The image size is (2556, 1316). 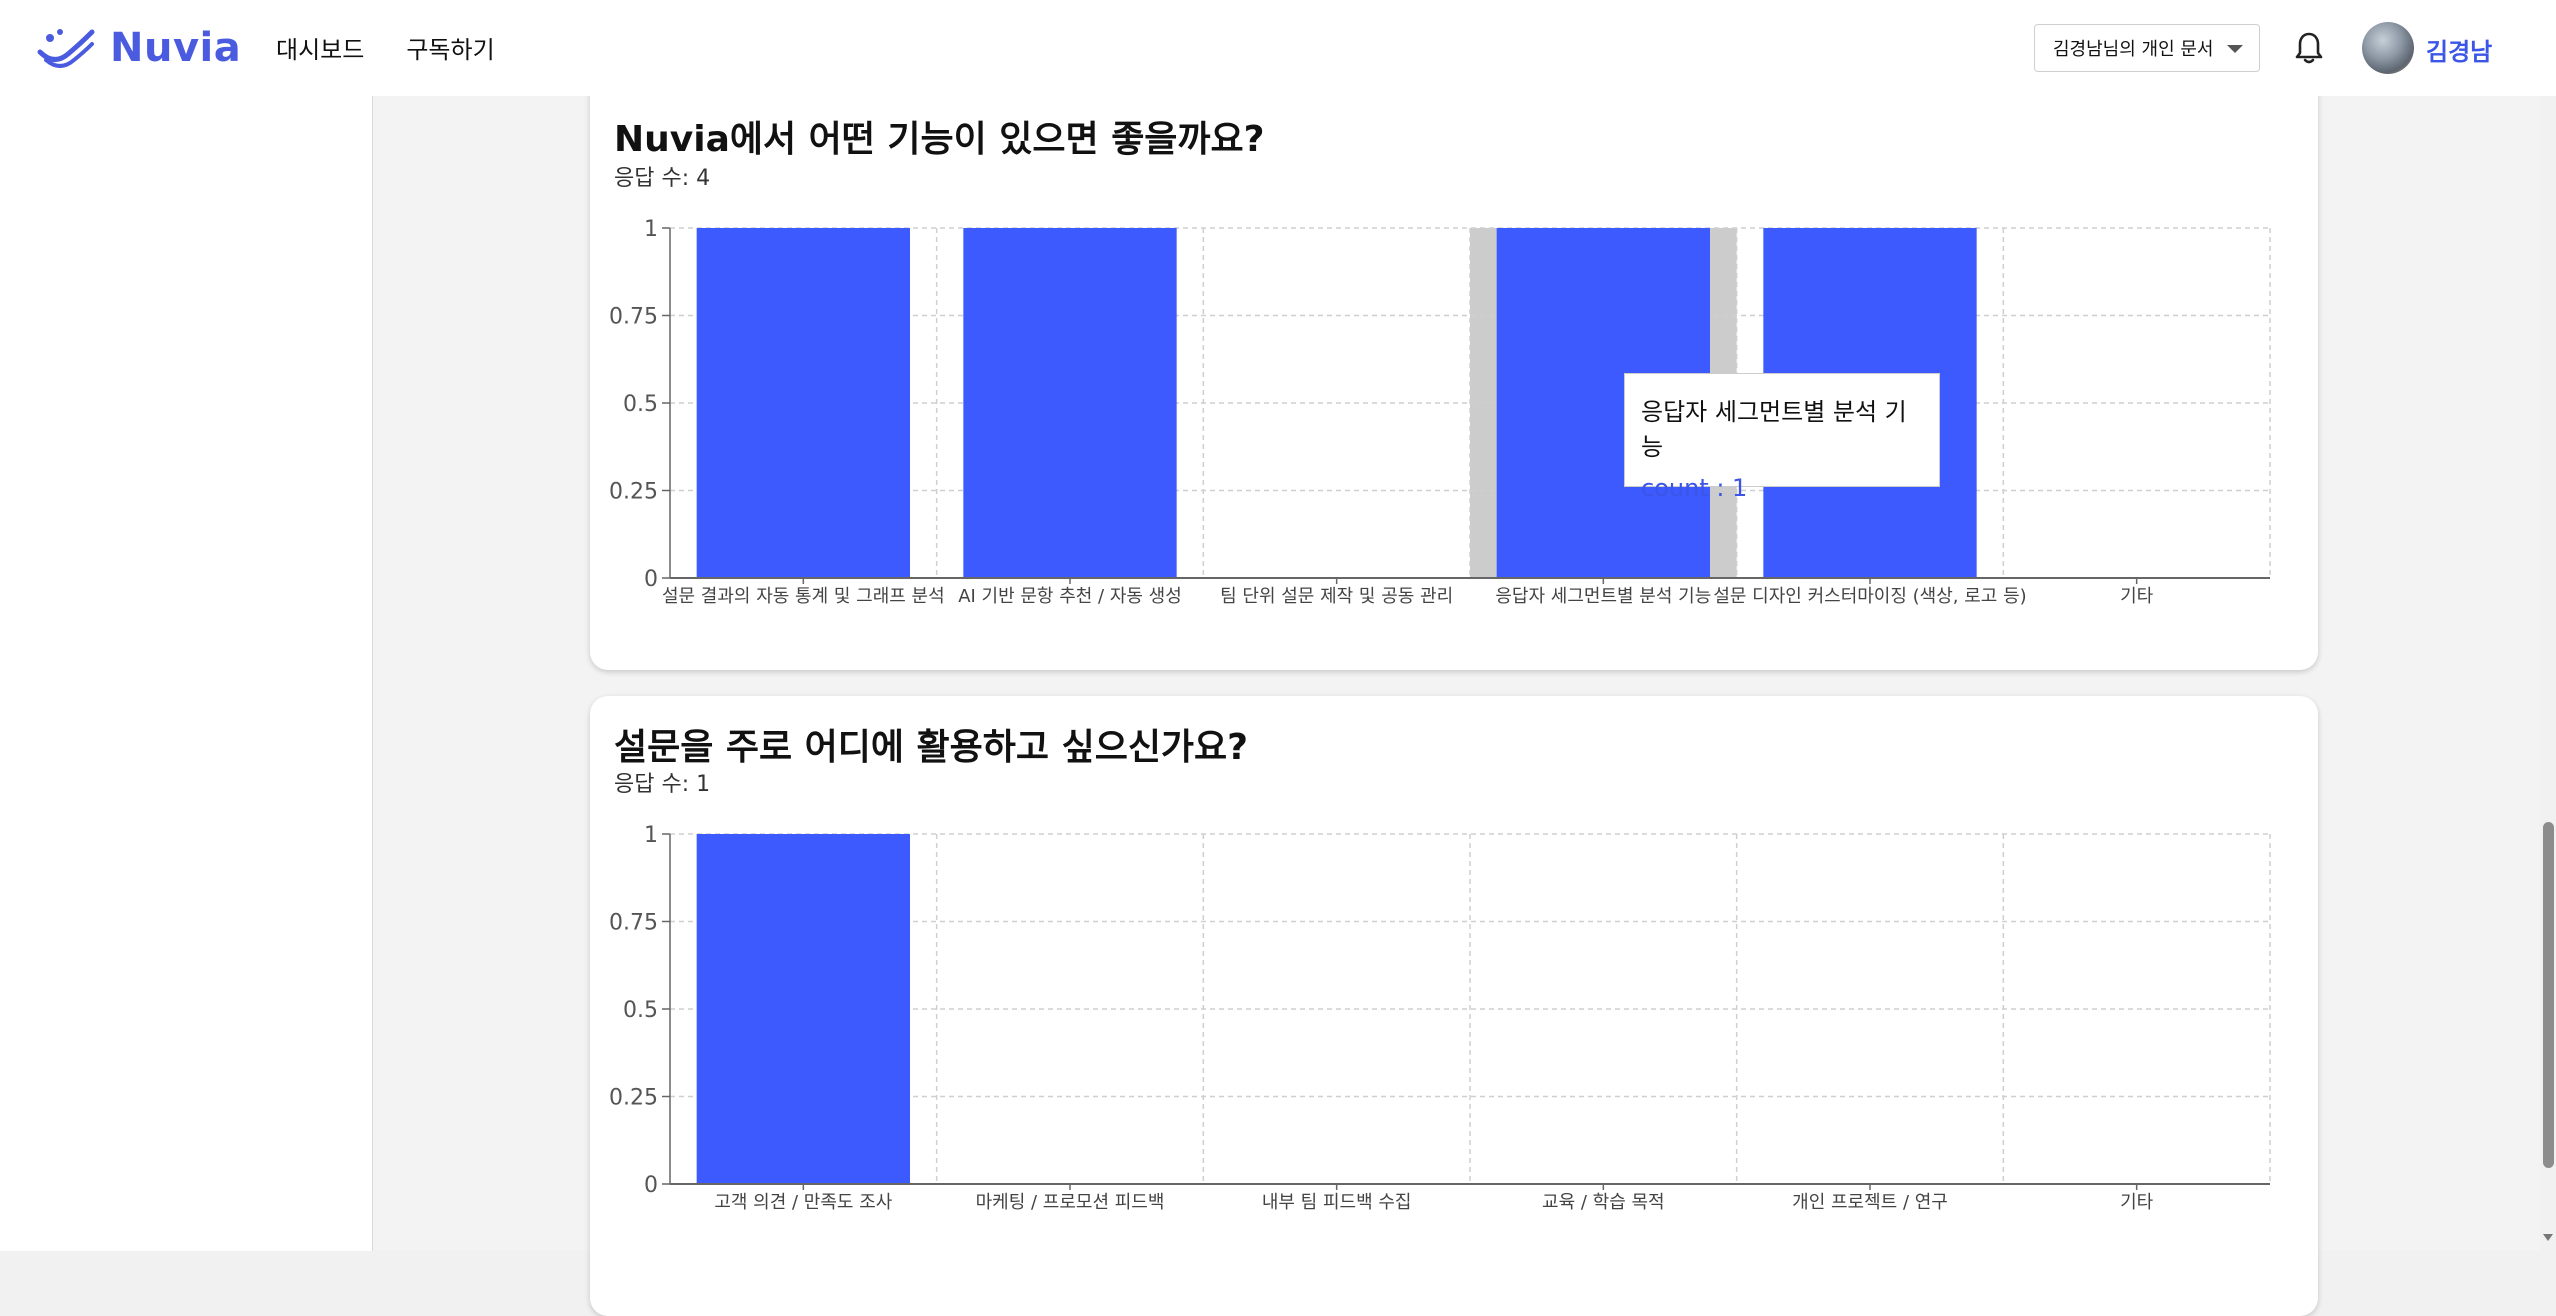 What do you see at coordinates (803, 596) in the screenshot?
I see `x-tick-label: 설문 결과의 자동 통계 및 그래프 분석` at bounding box center [803, 596].